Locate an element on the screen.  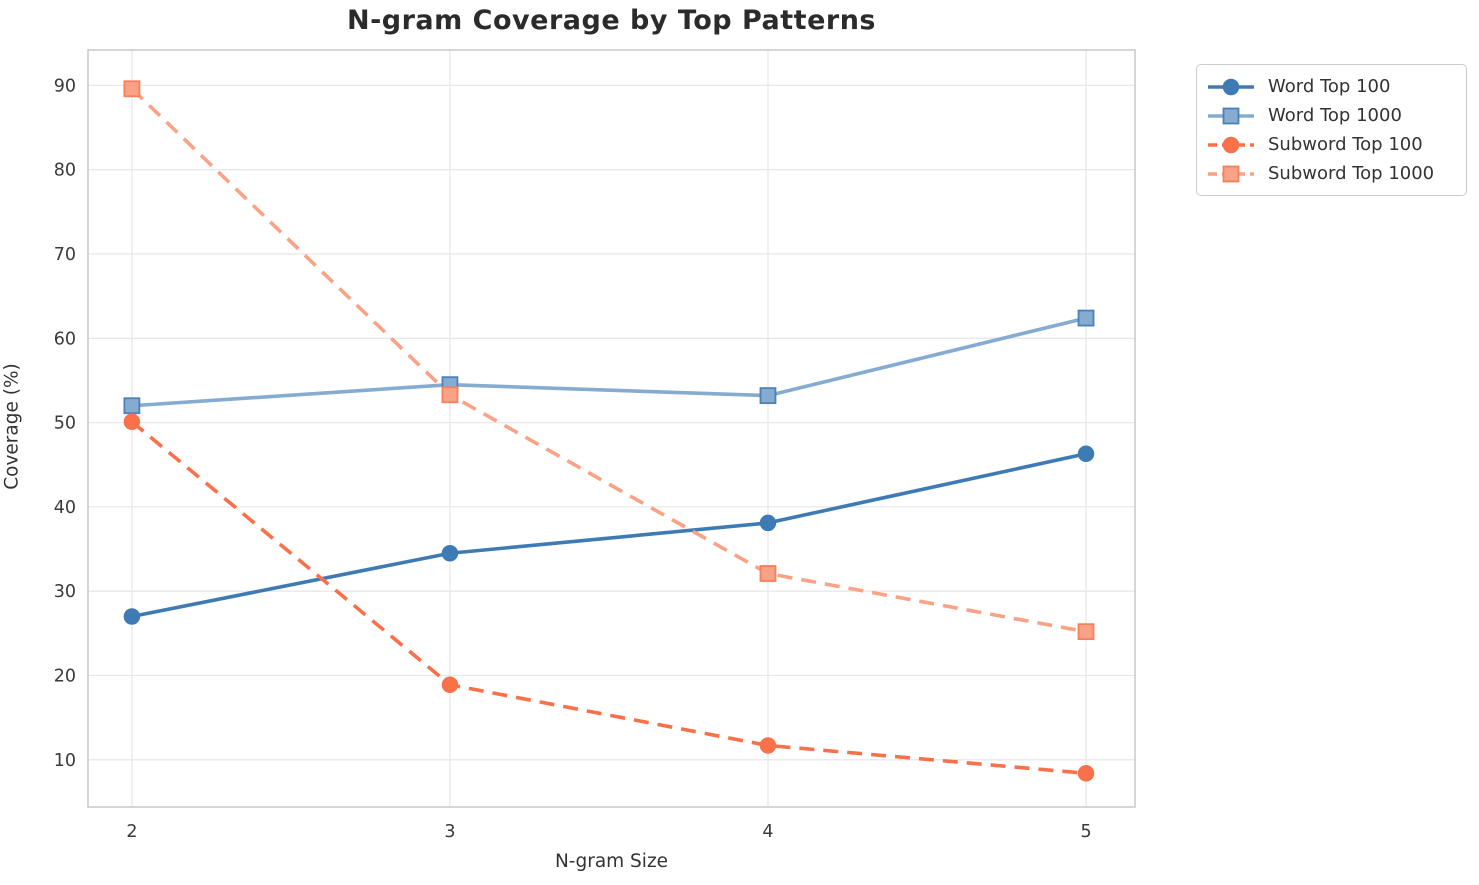
y-tick-label: 60 is located at coordinates (65, 339).